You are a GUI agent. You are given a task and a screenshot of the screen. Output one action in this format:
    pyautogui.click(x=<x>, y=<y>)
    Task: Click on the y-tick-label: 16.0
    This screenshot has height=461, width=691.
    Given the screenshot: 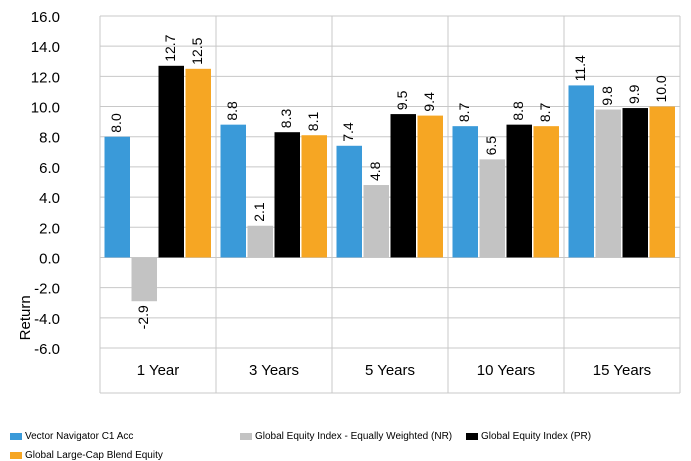 What is the action you would take?
    pyautogui.click(x=45, y=17)
    